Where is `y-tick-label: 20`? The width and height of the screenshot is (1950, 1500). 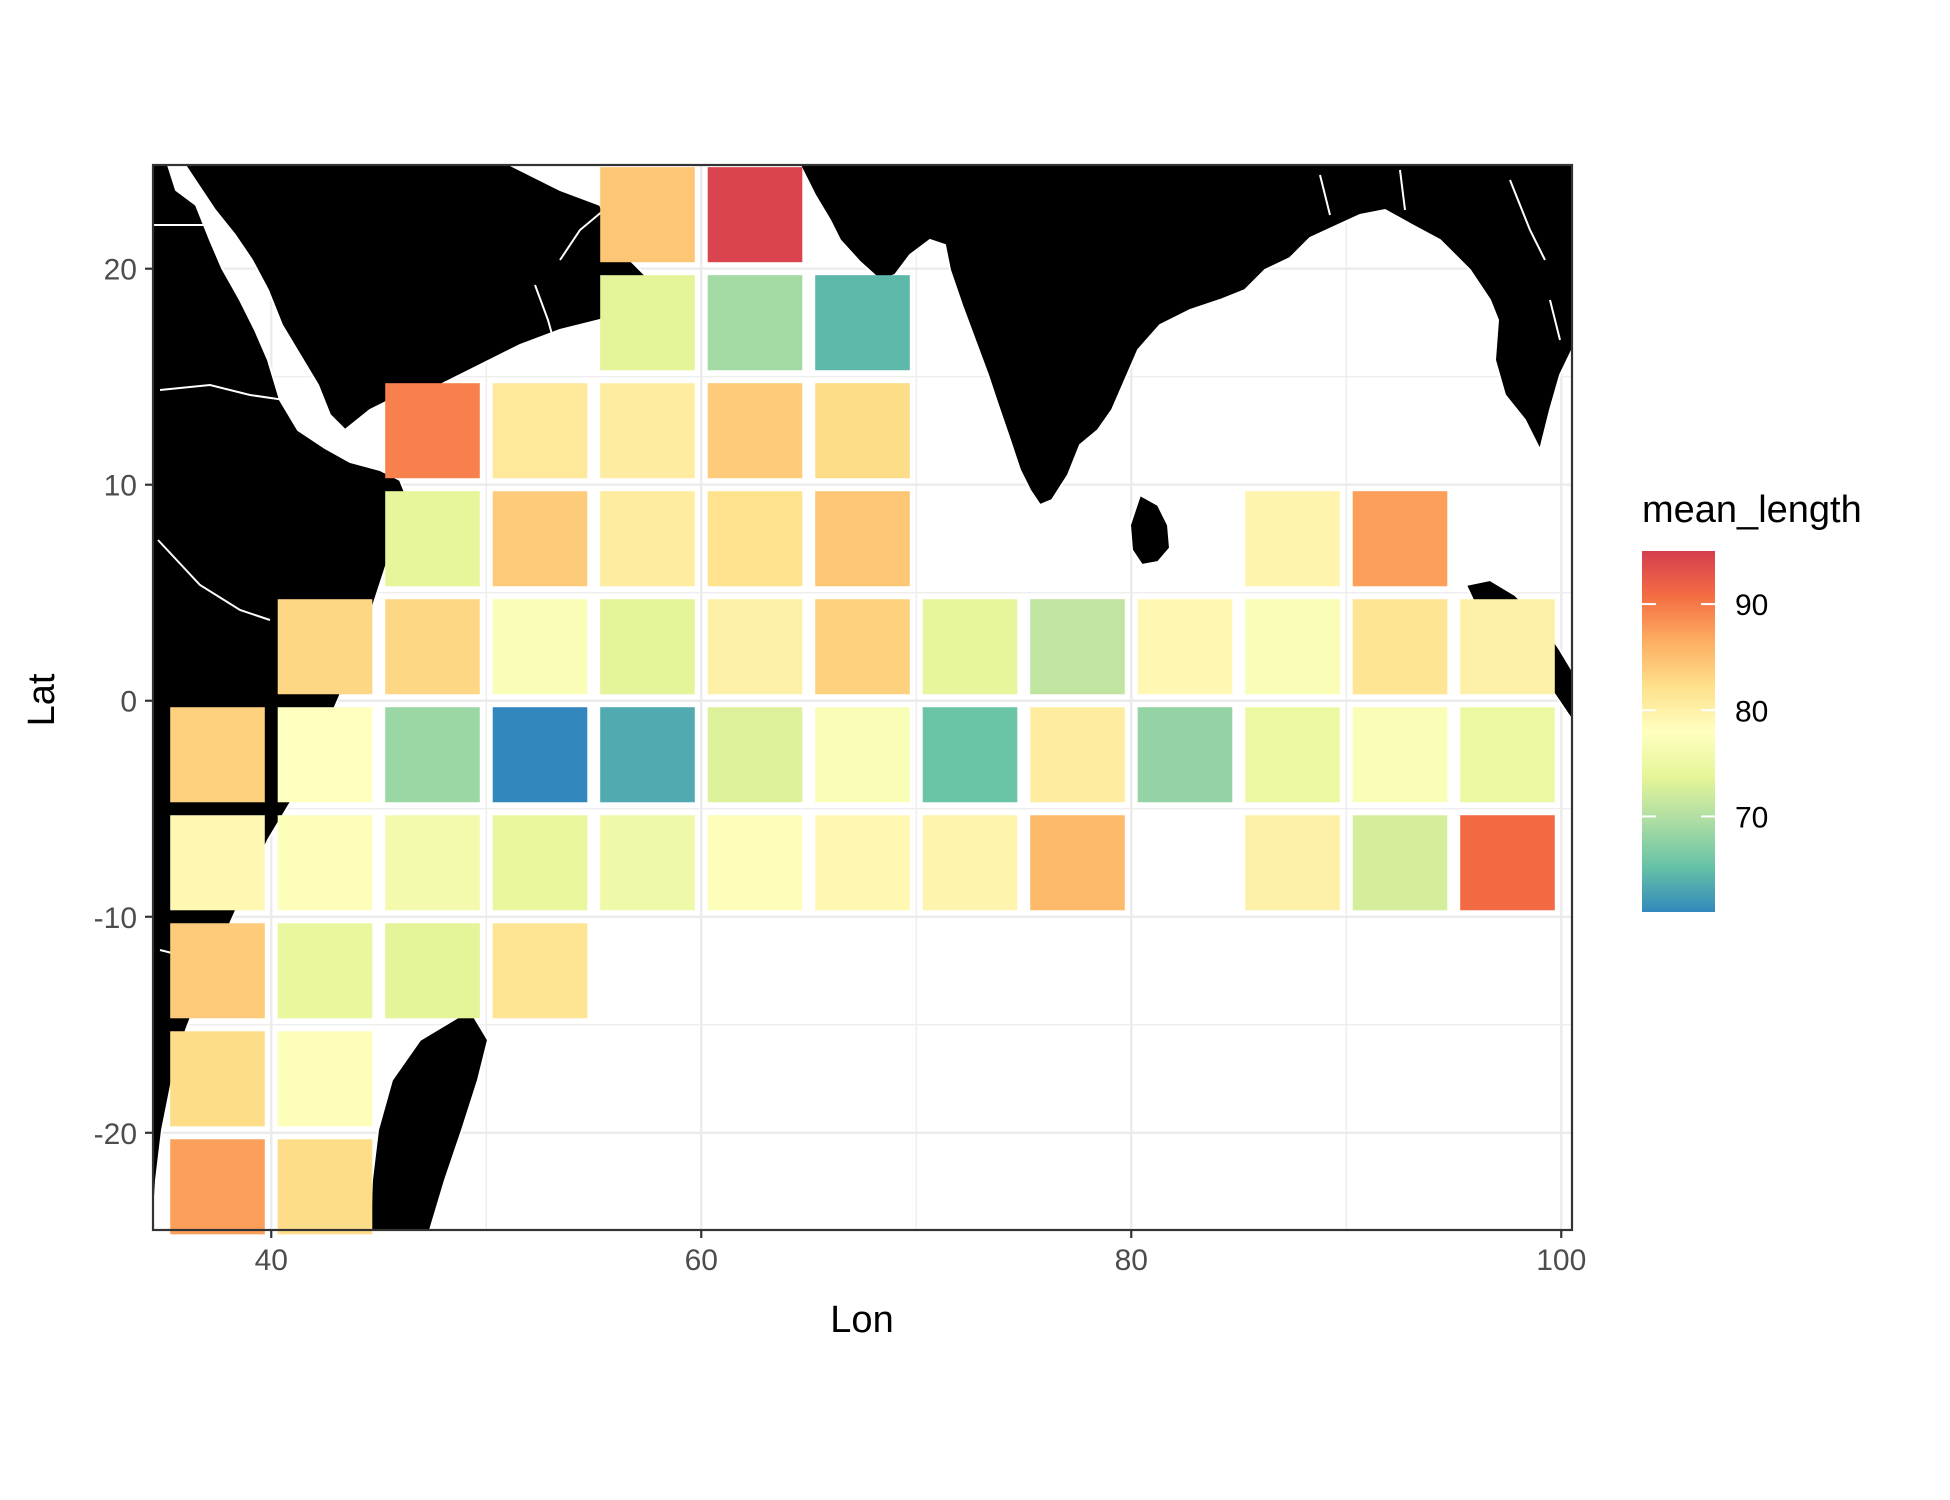
y-tick-label: 20 is located at coordinates (120, 270).